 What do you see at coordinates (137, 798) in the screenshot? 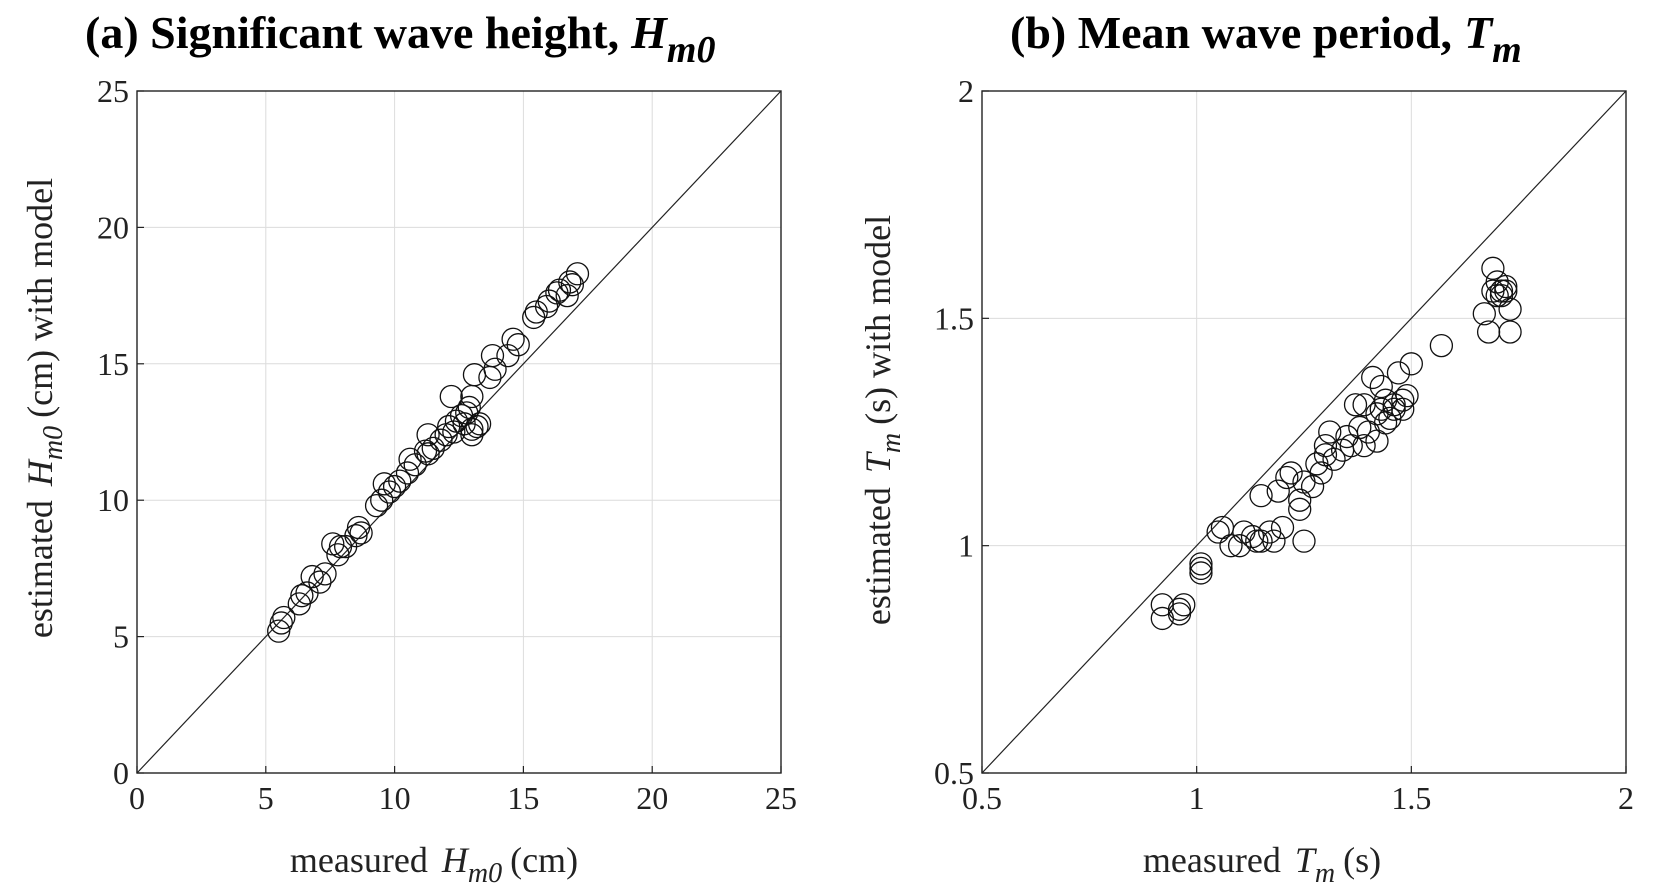
I see `x-tick-label: 0` at bounding box center [137, 798].